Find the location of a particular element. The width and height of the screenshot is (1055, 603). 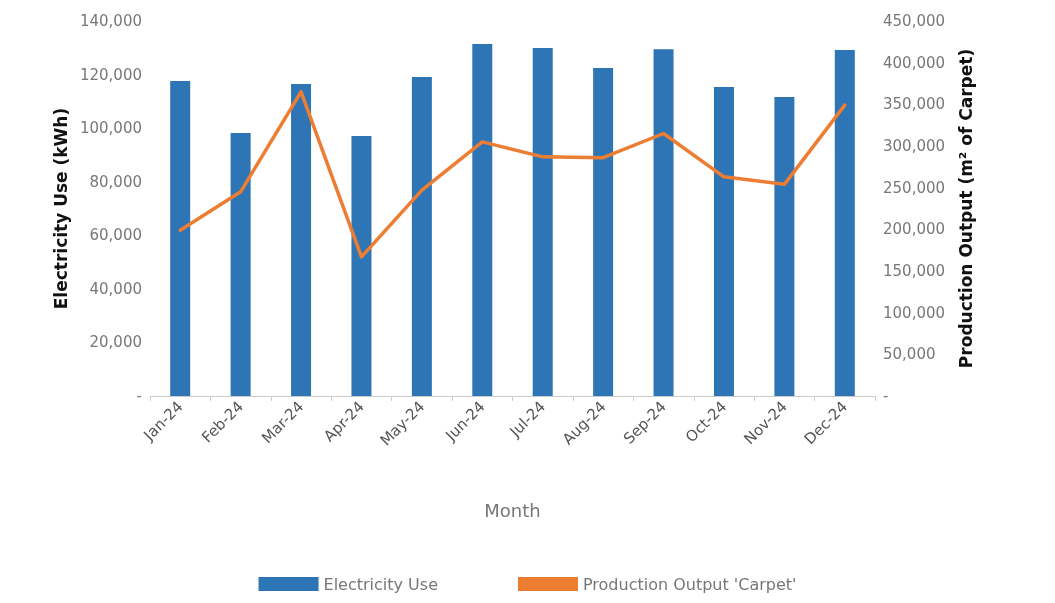

legend-label: Production Output 'Carpet' is located at coordinates (689, 584).